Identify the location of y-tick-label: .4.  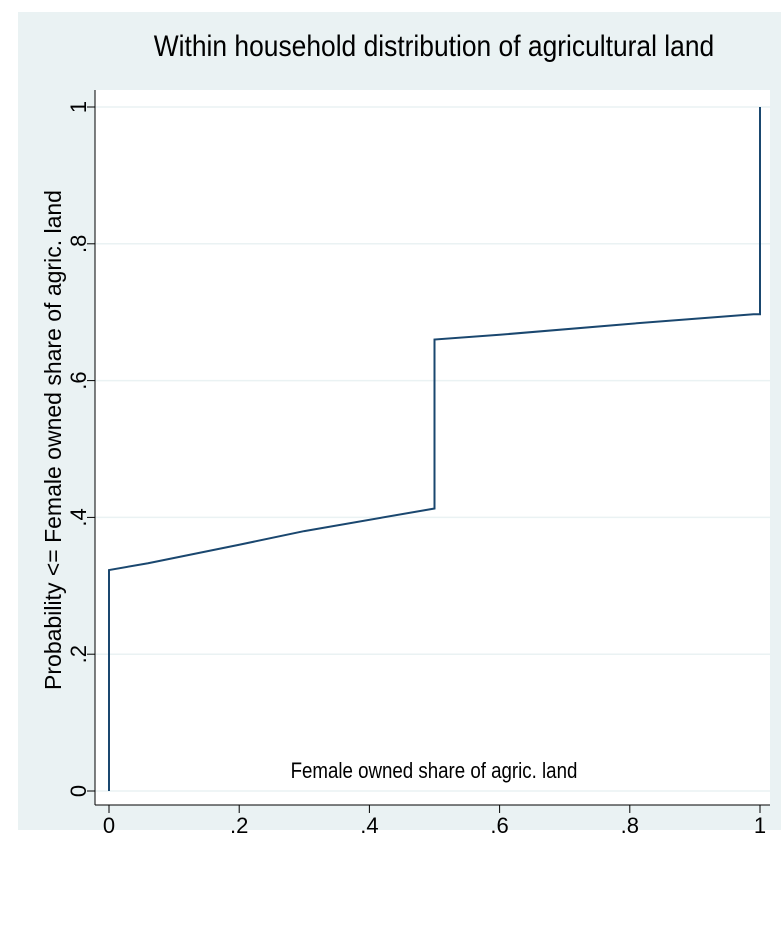
(78, 517).